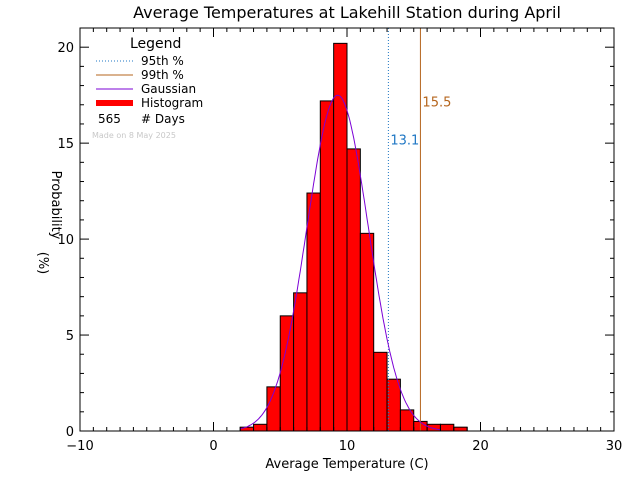 This screenshot has height=480, width=640. Describe the element at coordinates (213, 446) in the screenshot. I see `x-tick-label: 0` at that location.